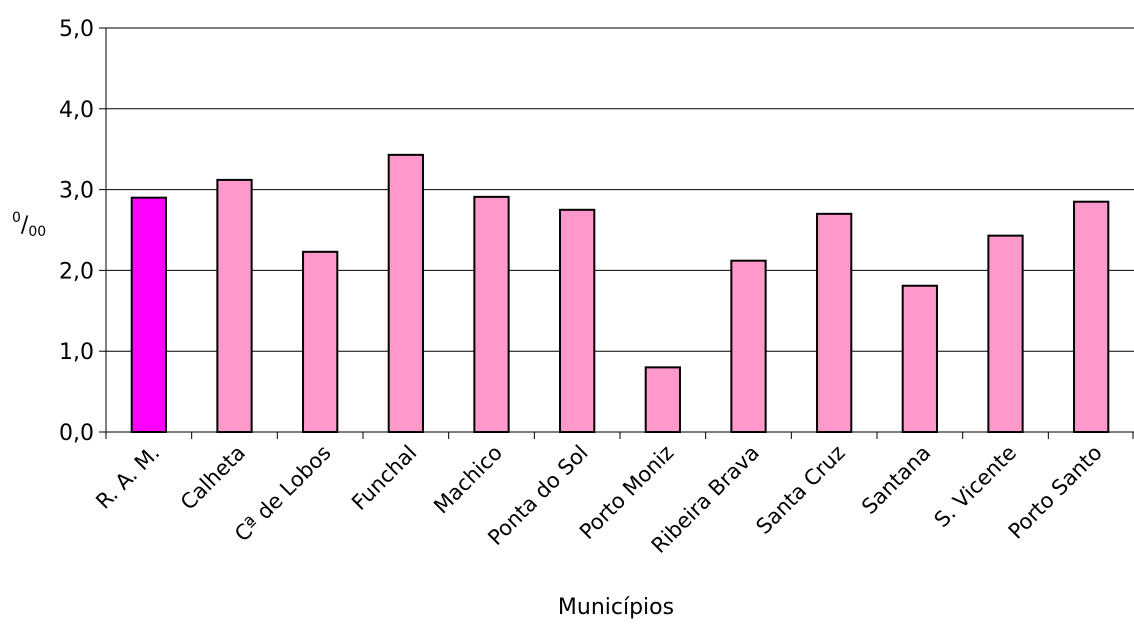  I want to click on x-tick-label: S. Vicente, so click(975, 486).